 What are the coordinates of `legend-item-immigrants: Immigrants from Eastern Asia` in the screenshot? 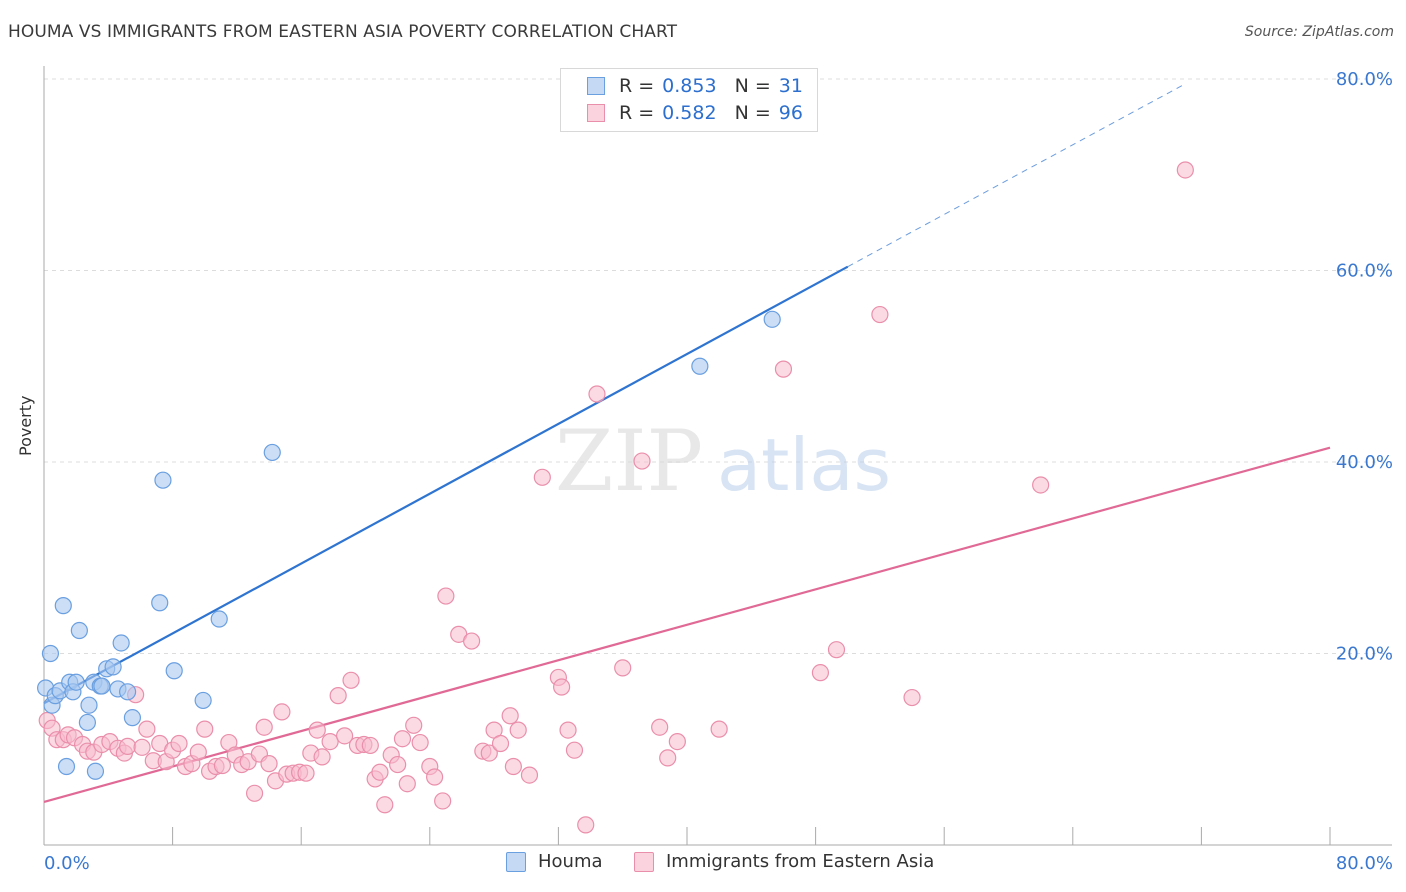 It's located at (784, 861).